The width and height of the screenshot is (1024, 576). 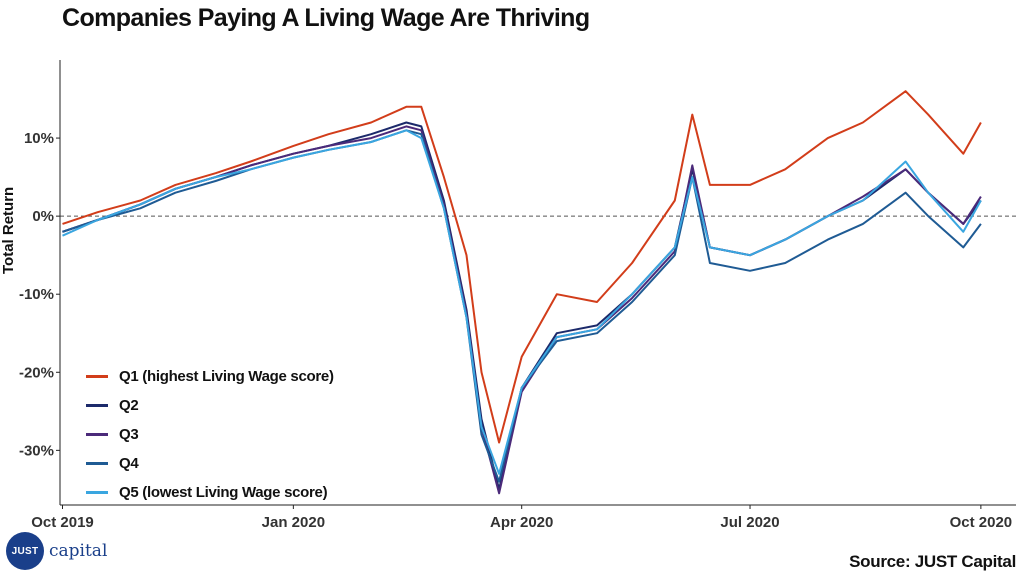 I want to click on y-tick-label: -10%, so click(x=36, y=294).